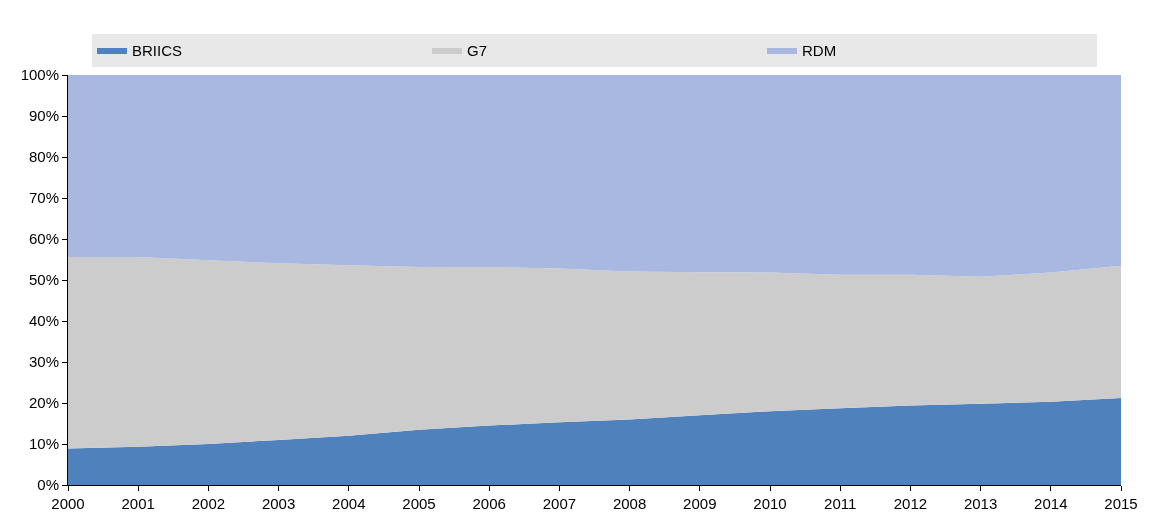 This screenshot has width=1150, height=524. What do you see at coordinates (39, 75) in the screenshot?
I see `y-tick-label: 100%` at bounding box center [39, 75].